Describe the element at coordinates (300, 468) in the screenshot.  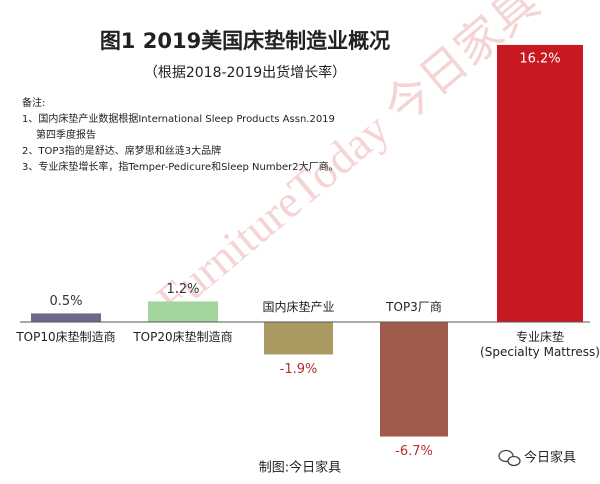
I see `footer: 制图:今日家具` at that location.